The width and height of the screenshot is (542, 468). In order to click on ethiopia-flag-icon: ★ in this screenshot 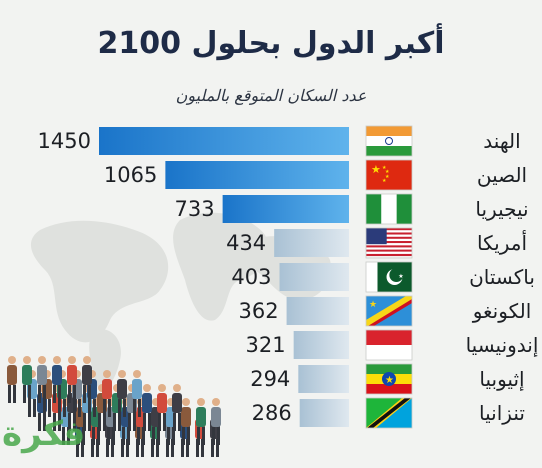, I will do `click(389, 379)`.